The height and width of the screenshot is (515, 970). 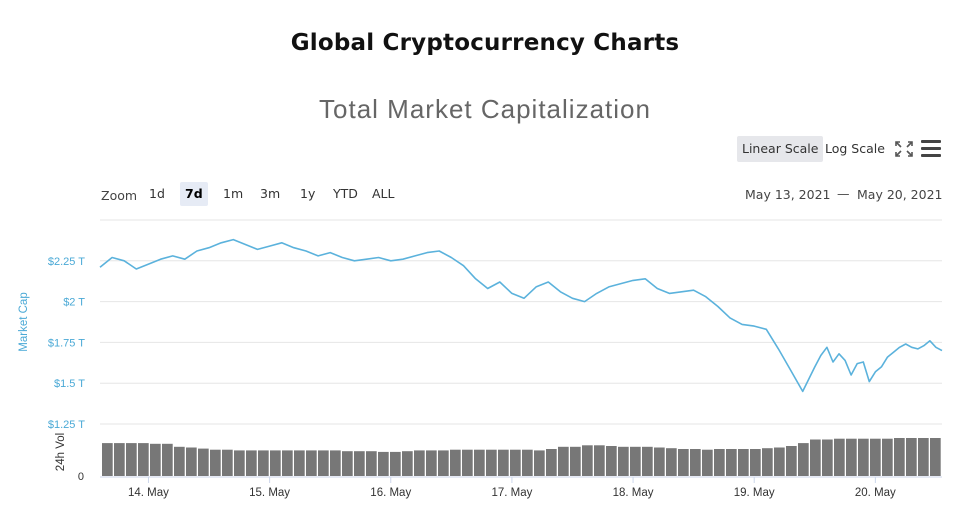 What do you see at coordinates (66, 262) in the screenshot?
I see `y-tick-label: $2.25 T` at bounding box center [66, 262].